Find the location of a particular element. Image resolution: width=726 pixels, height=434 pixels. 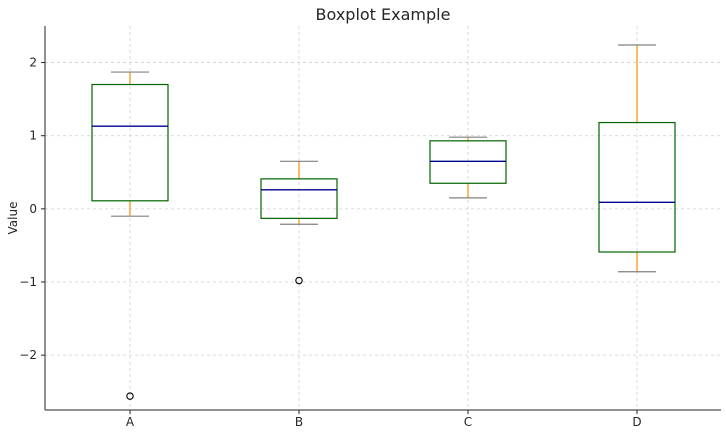

x-tick-label: C is located at coordinates (468, 422).